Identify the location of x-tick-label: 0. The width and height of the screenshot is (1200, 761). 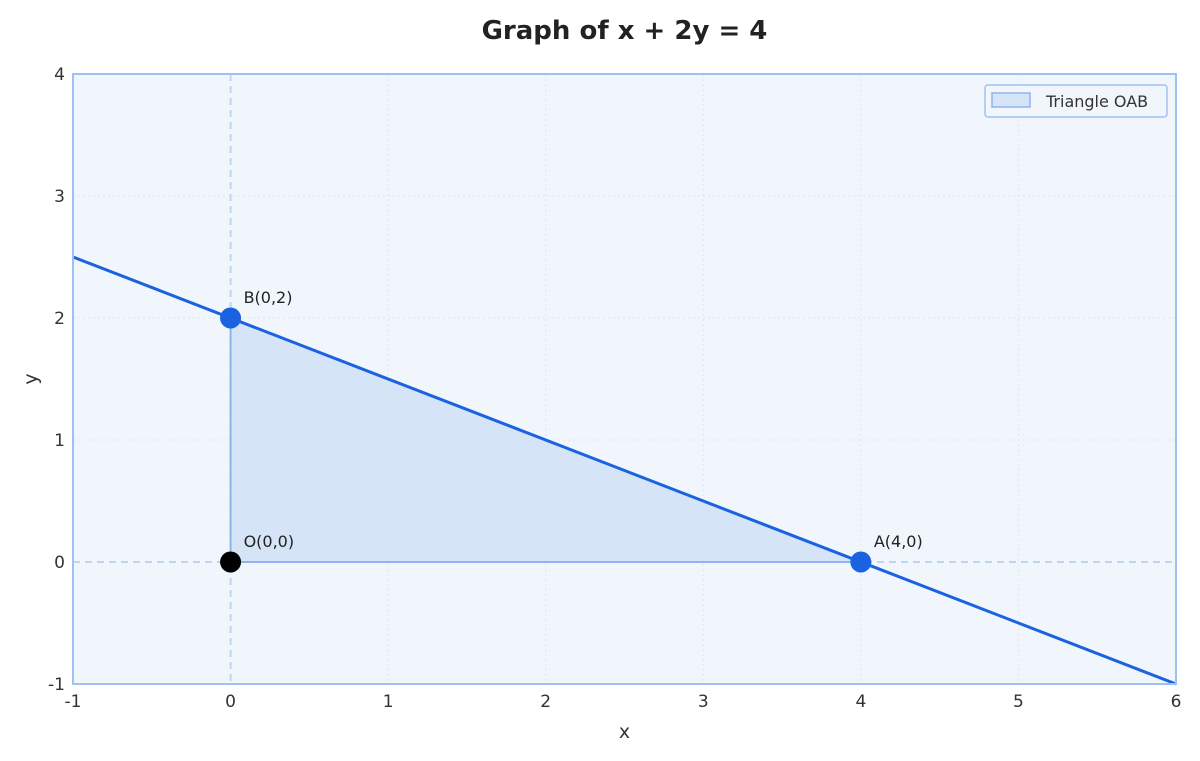
(230, 702).